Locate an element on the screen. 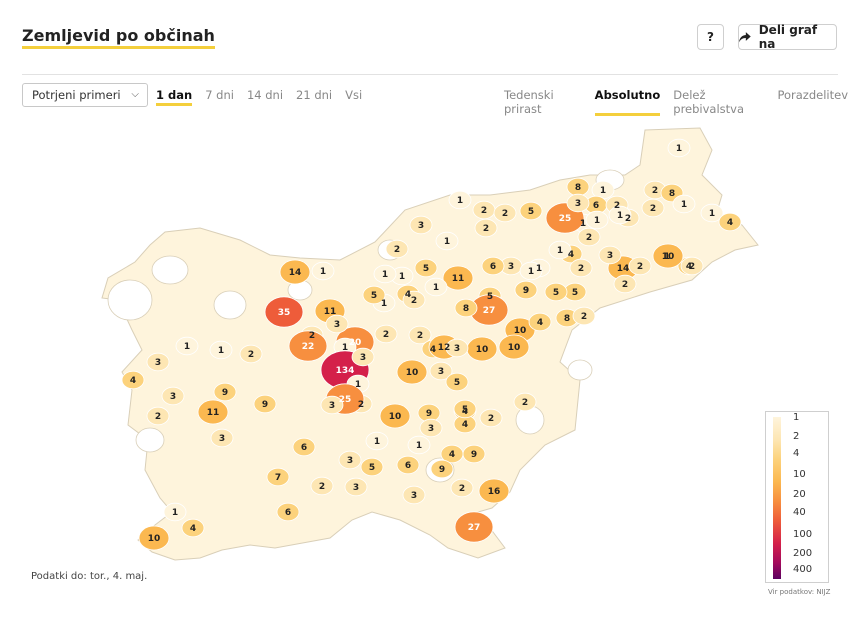 The width and height of the screenshot is (861, 617). help-button: ? is located at coordinates (710, 37).